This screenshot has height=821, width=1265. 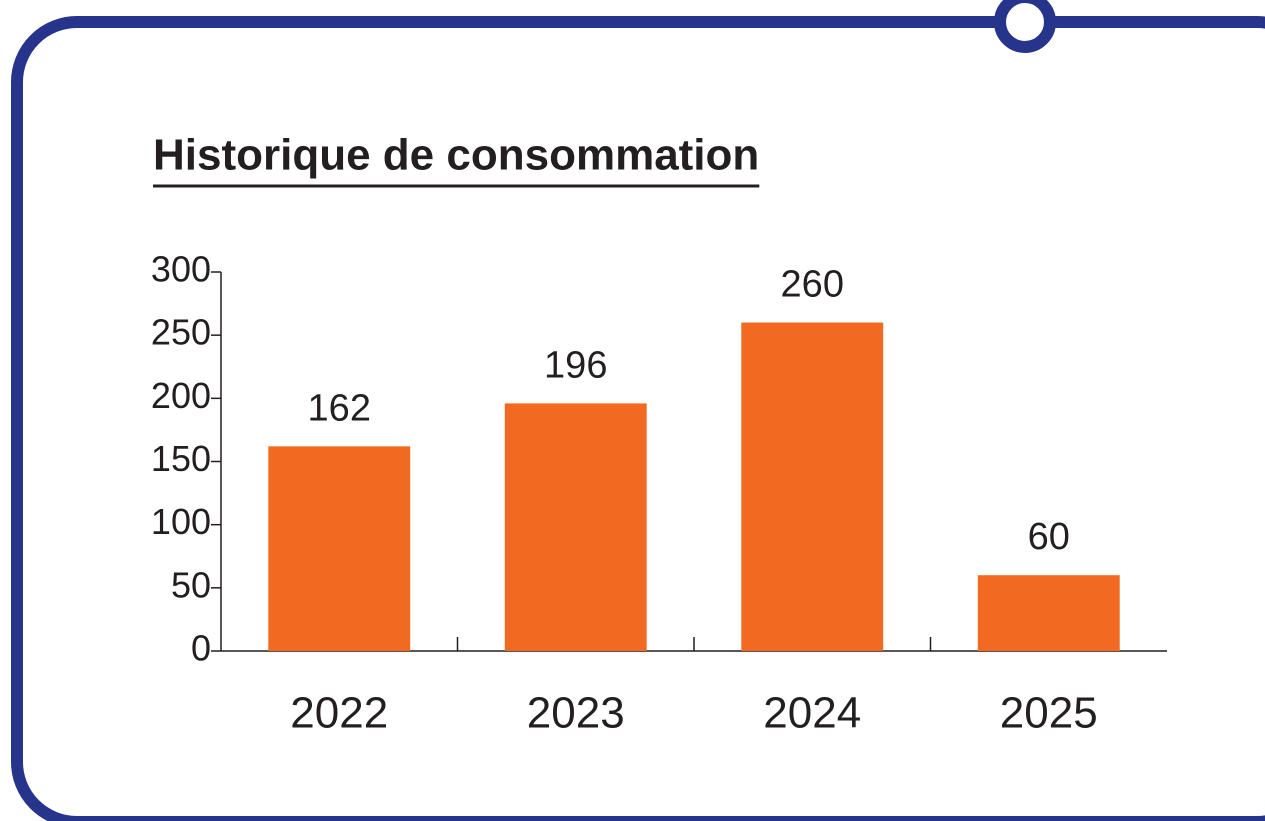 I want to click on y-tick-label: 300, so click(x=181, y=269).